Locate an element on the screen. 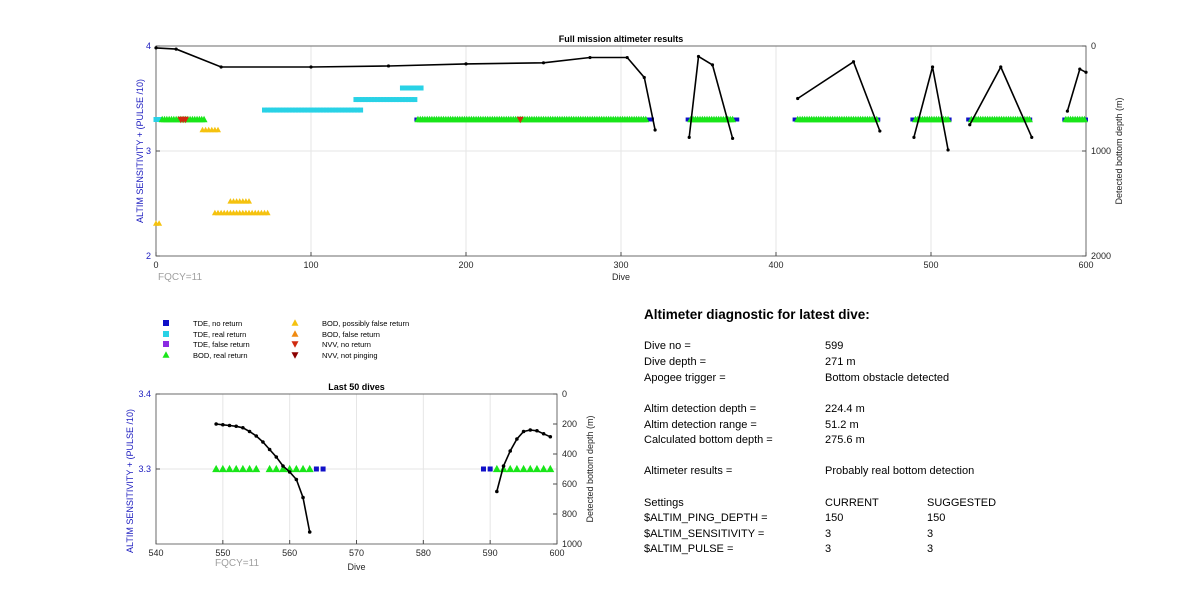 The width and height of the screenshot is (1200, 611). ping-depth-row: $ALTIM_PING_DEPTH = 150 150 is located at coordinates (914, 519).